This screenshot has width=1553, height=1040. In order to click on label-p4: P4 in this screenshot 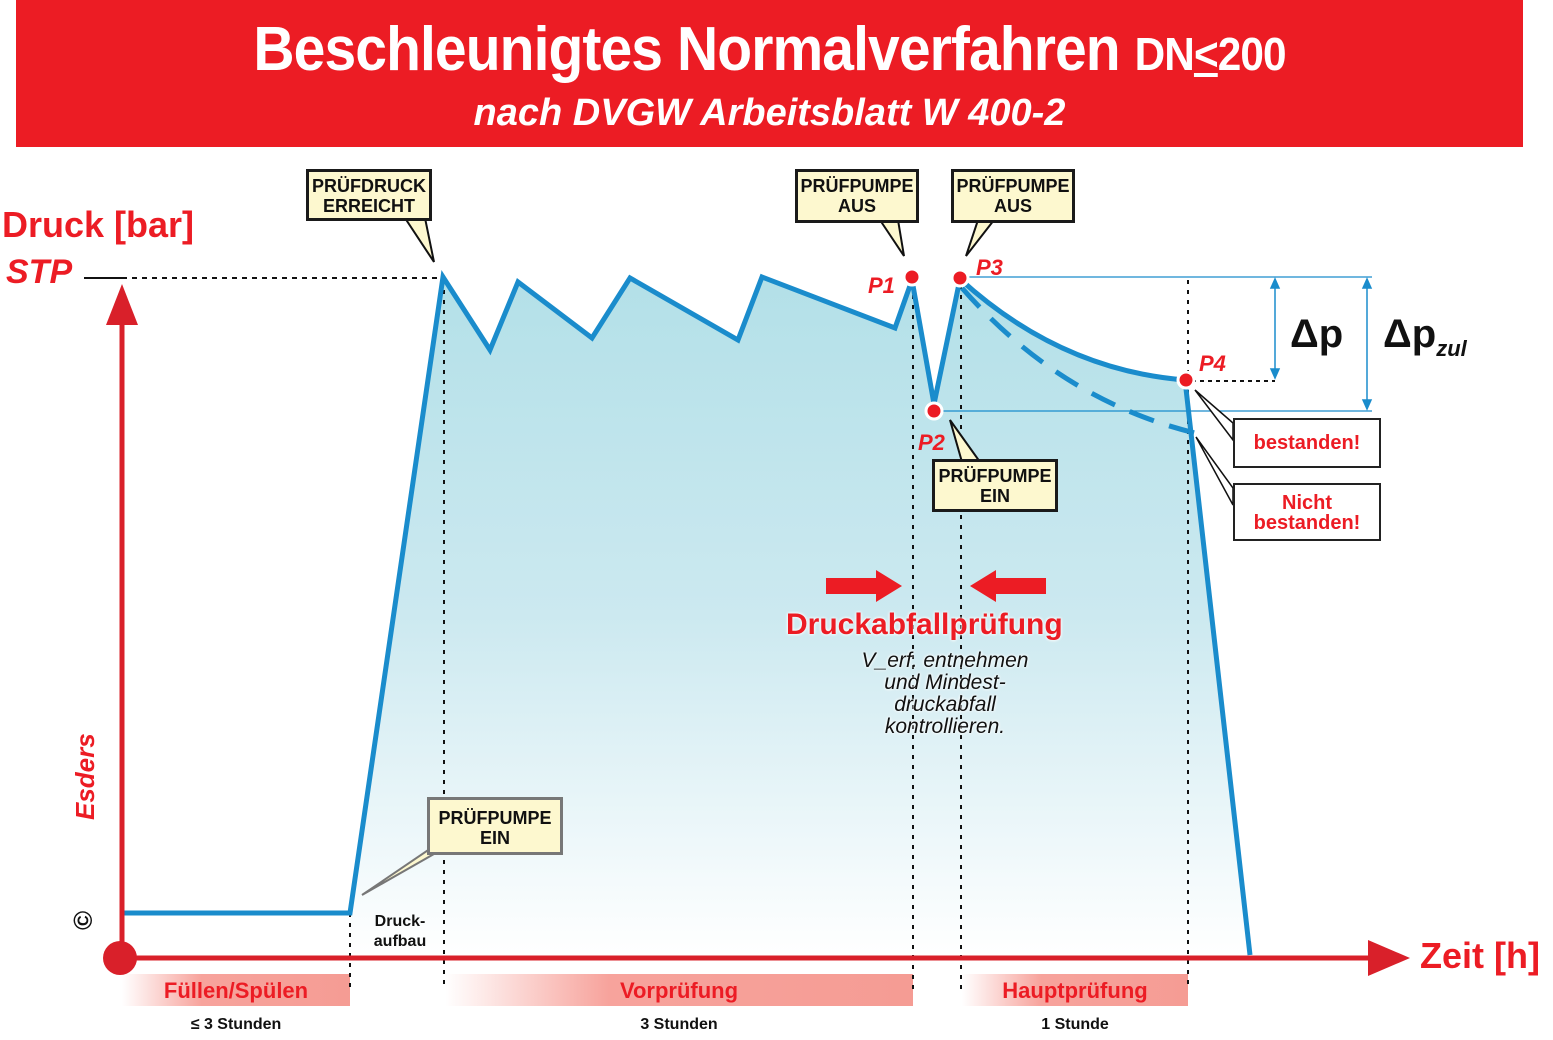, I will do `click(1212, 363)`.